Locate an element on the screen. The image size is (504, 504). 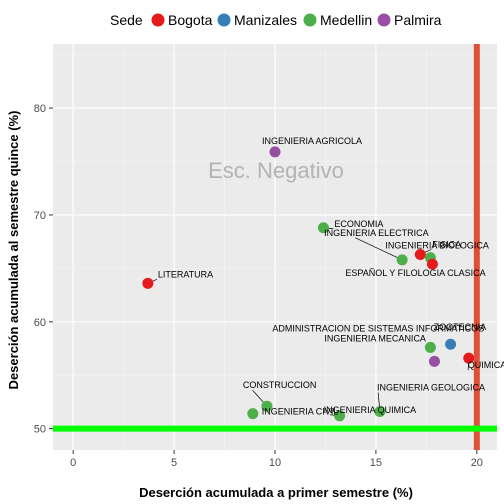
legend-marker-bogota is located at coordinates (158, 20).